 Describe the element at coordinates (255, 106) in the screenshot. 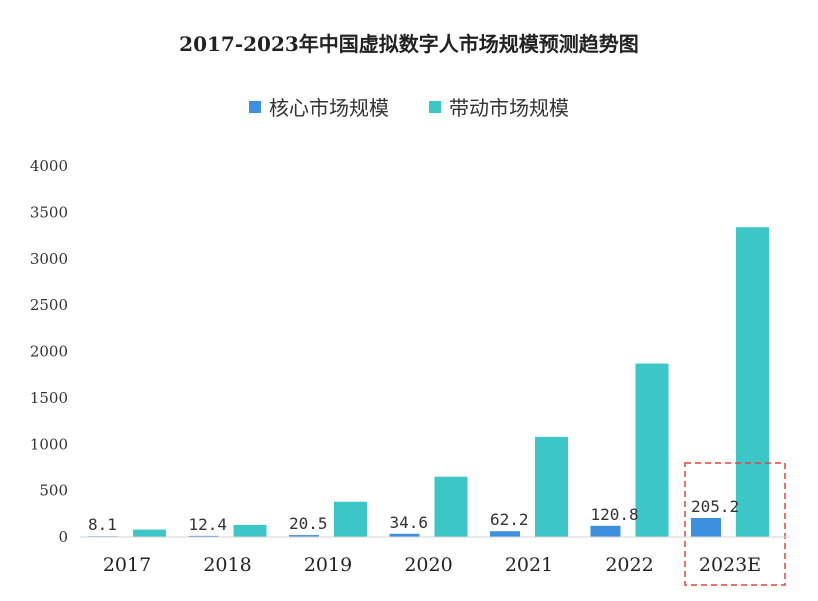

I see `legend-swatch-core` at that location.